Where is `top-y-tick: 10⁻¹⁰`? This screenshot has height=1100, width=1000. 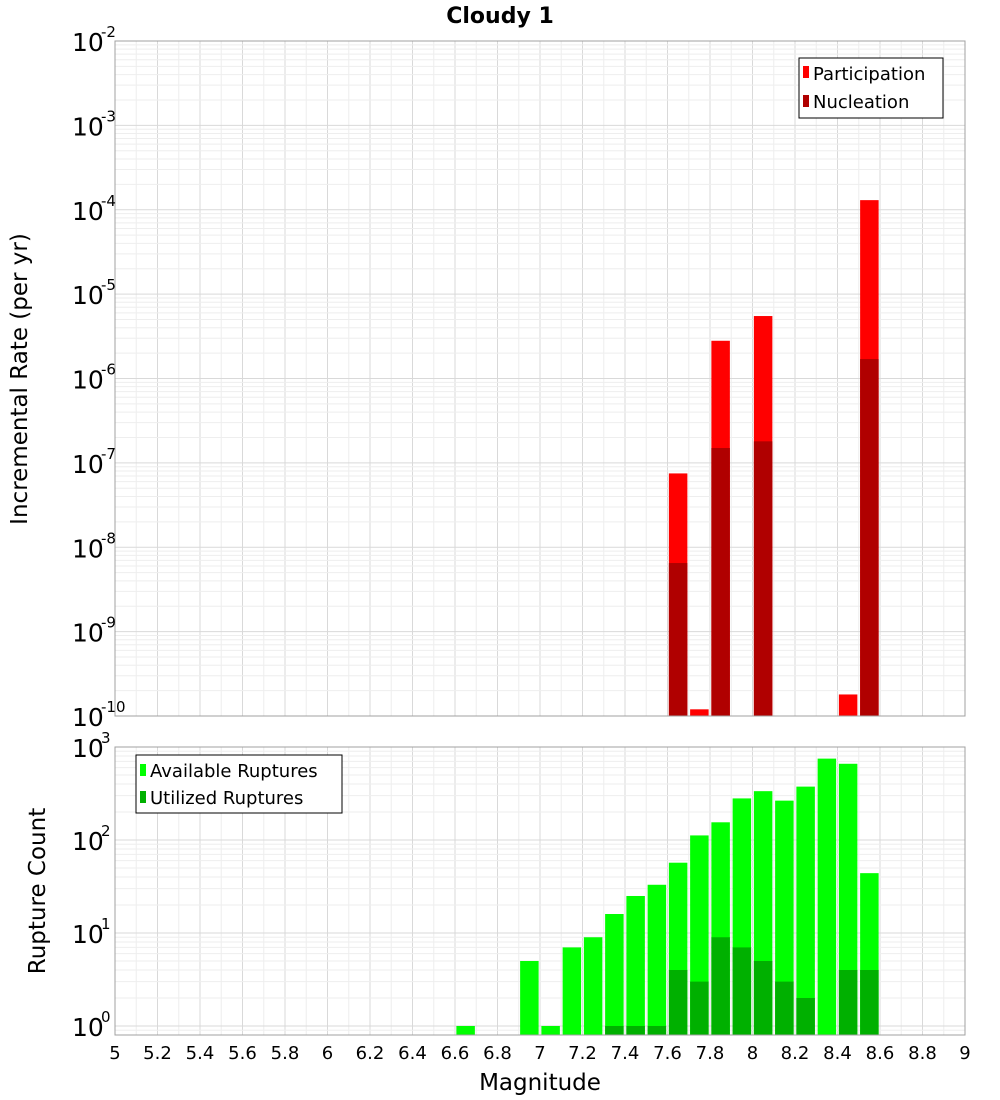
top-y-tick: 10⁻¹⁰ is located at coordinates (99, 715).